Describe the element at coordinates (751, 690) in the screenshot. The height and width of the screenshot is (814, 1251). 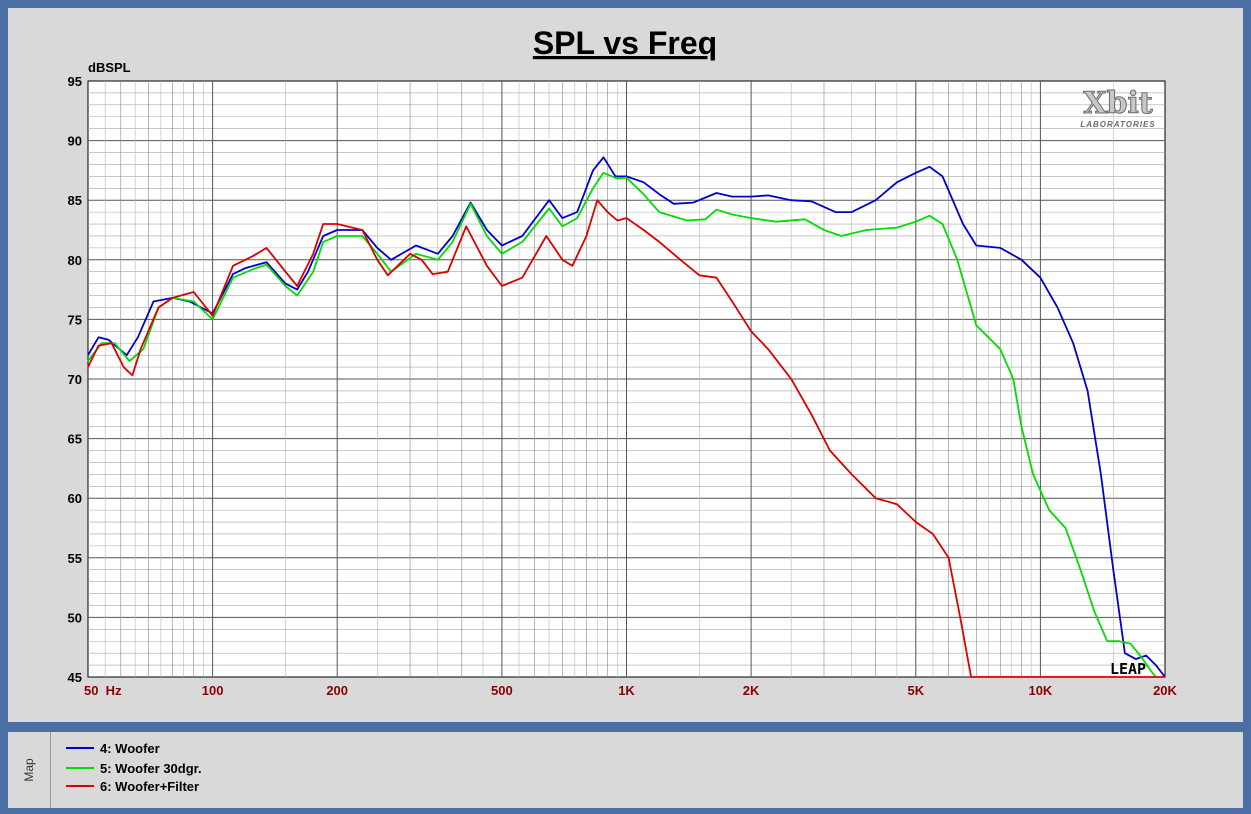
I see `x-tick-label: 2K` at that location.